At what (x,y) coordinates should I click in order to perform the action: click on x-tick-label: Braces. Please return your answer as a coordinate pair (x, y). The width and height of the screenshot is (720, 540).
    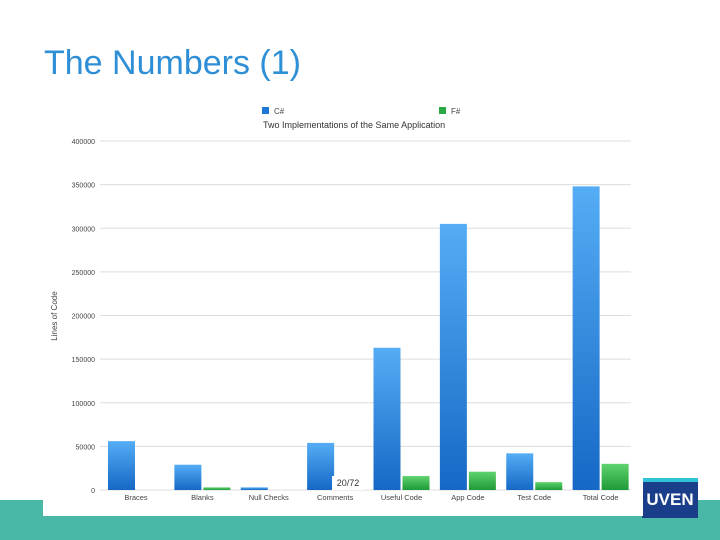
    Looking at the image, I should click on (136, 497).